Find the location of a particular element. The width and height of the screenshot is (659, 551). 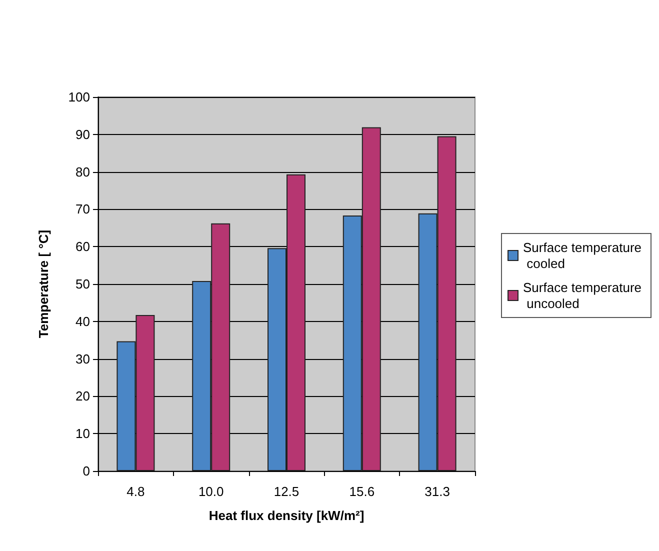

y-tick-label: 40 is located at coordinates (83, 321).